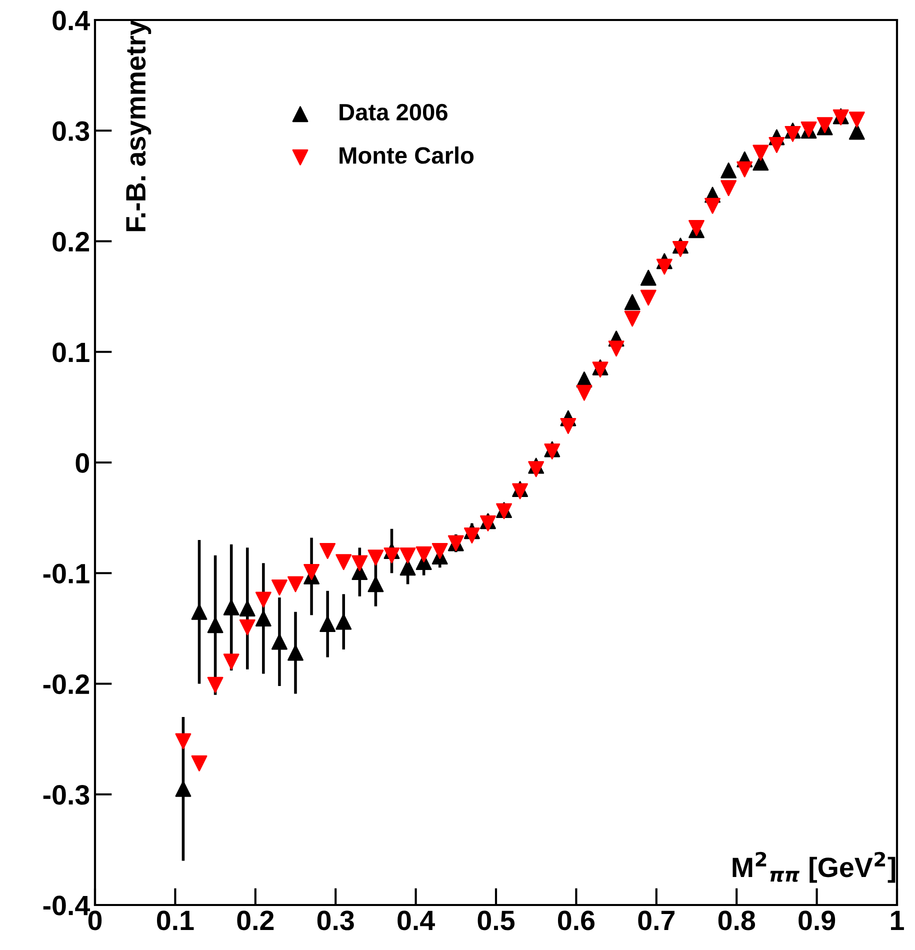 The image size is (915, 950). I want to click on x-tick-label: 1, so click(897, 920).